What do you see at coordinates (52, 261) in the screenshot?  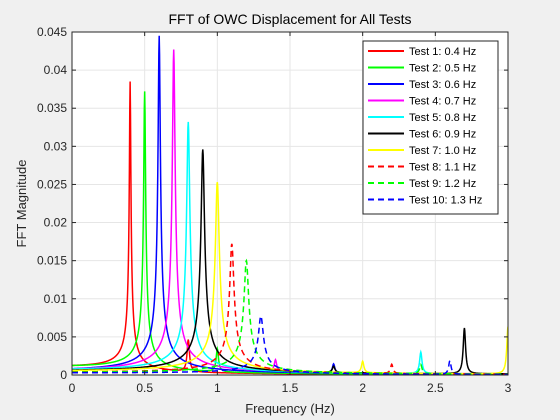 I see `y-tick-label: 0.015` at bounding box center [52, 261].